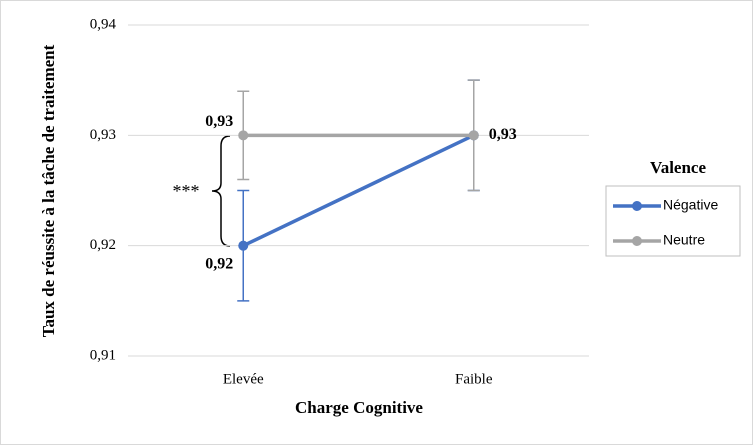 The image size is (753, 445). Describe the element at coordinates (678, 167) in the screenshot. I see `legend-title: Valence` at that location.